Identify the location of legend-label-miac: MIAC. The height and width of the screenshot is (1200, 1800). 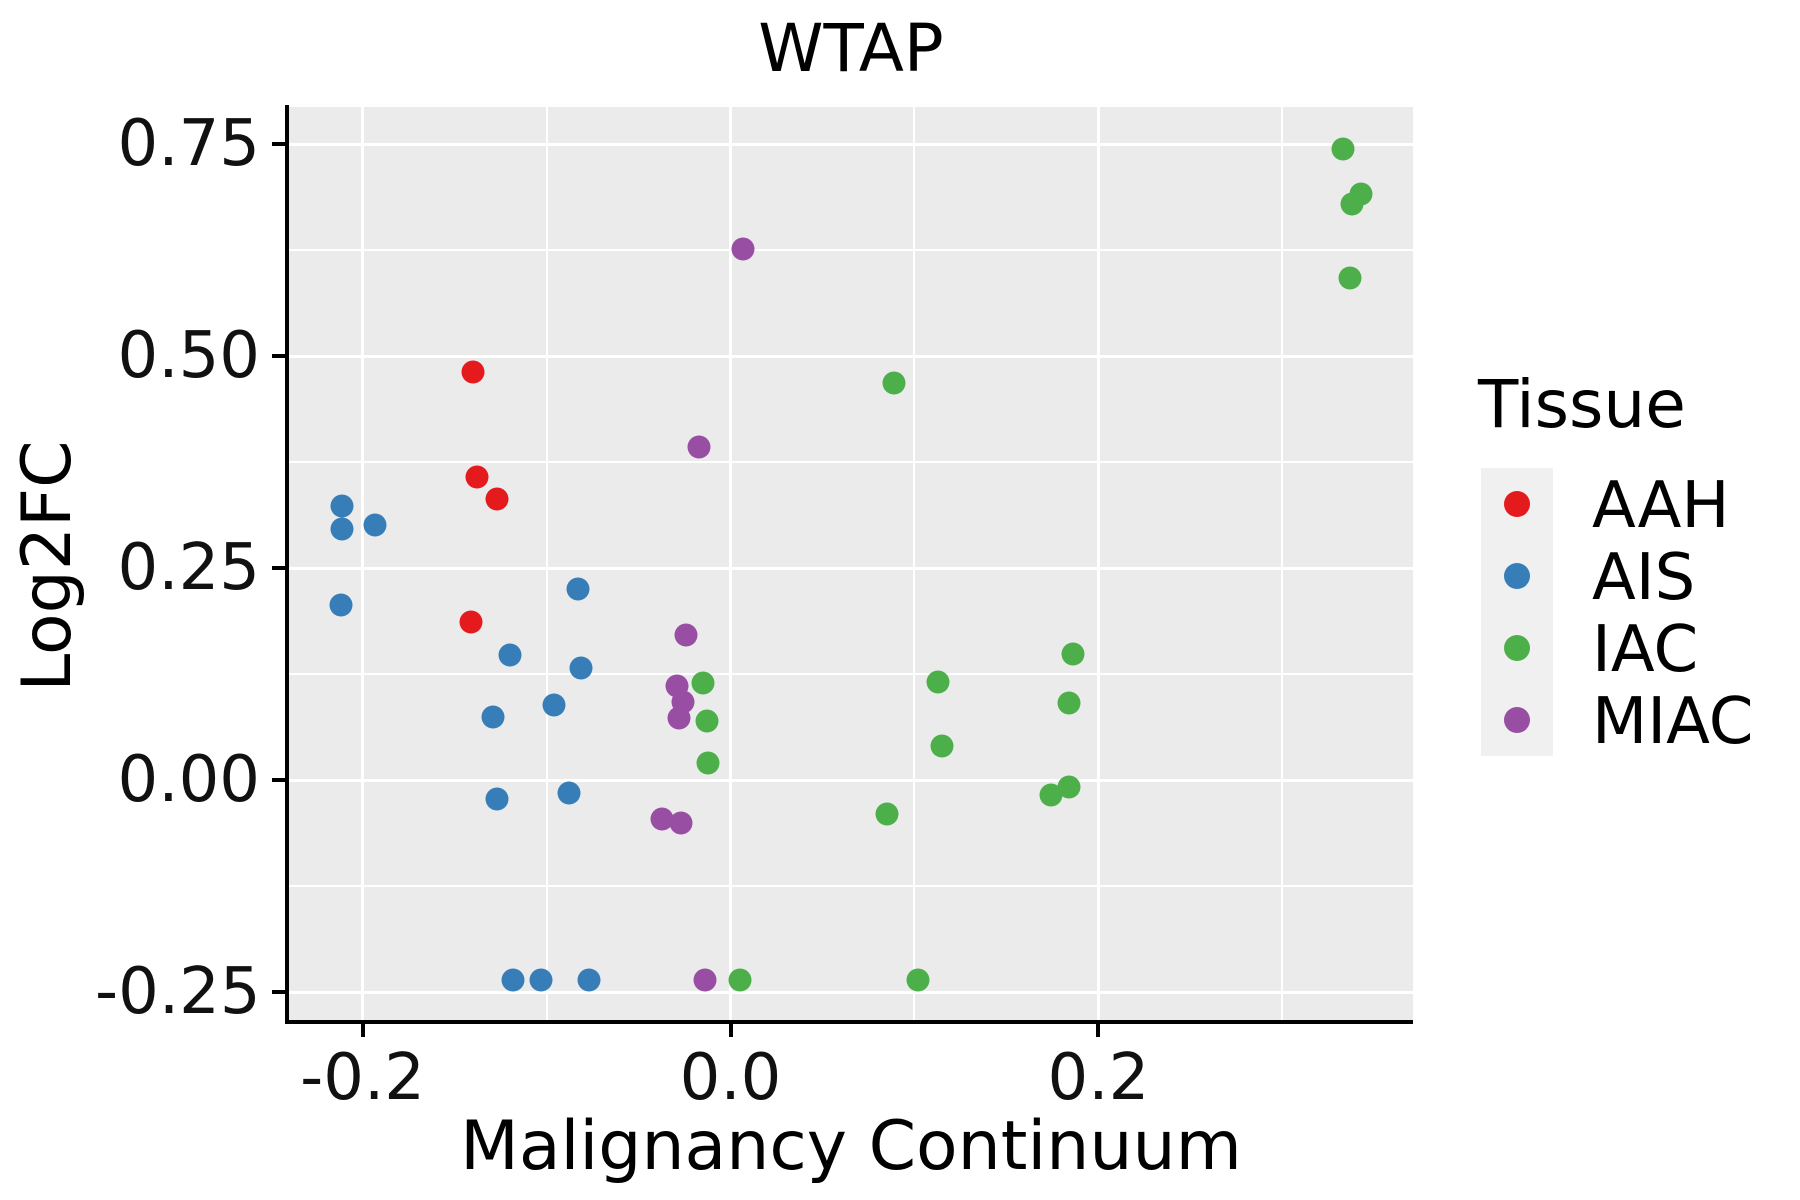
(1673, 722).